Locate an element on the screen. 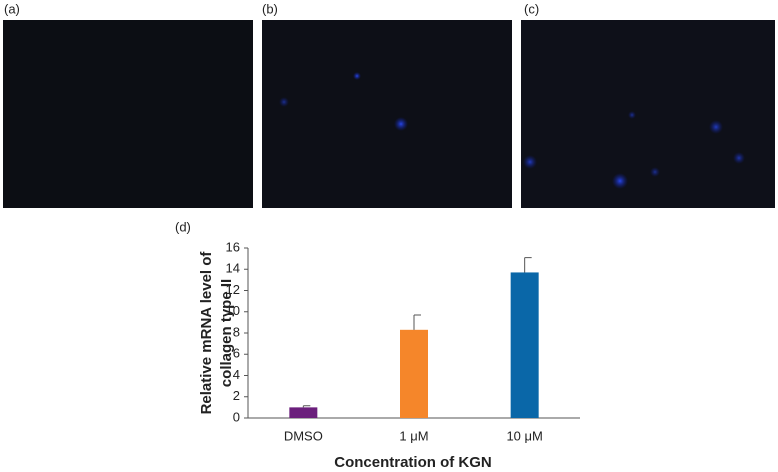 The height and width of the screenshot is (472, 778). x-tick-label: 1 μM is located at coordinates (413, 435).